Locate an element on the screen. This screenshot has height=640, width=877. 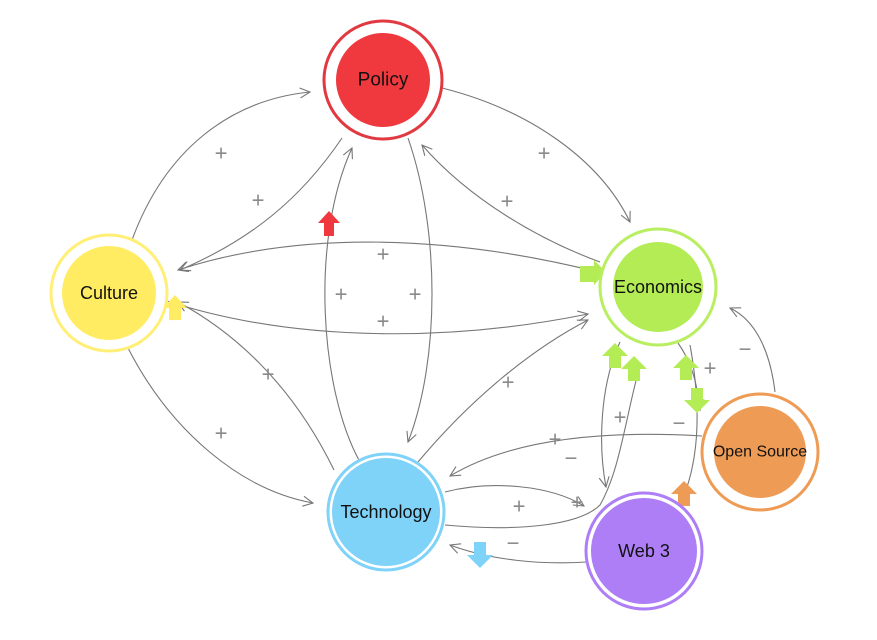
edge-technology-economics is located at coordinates (502, 391).